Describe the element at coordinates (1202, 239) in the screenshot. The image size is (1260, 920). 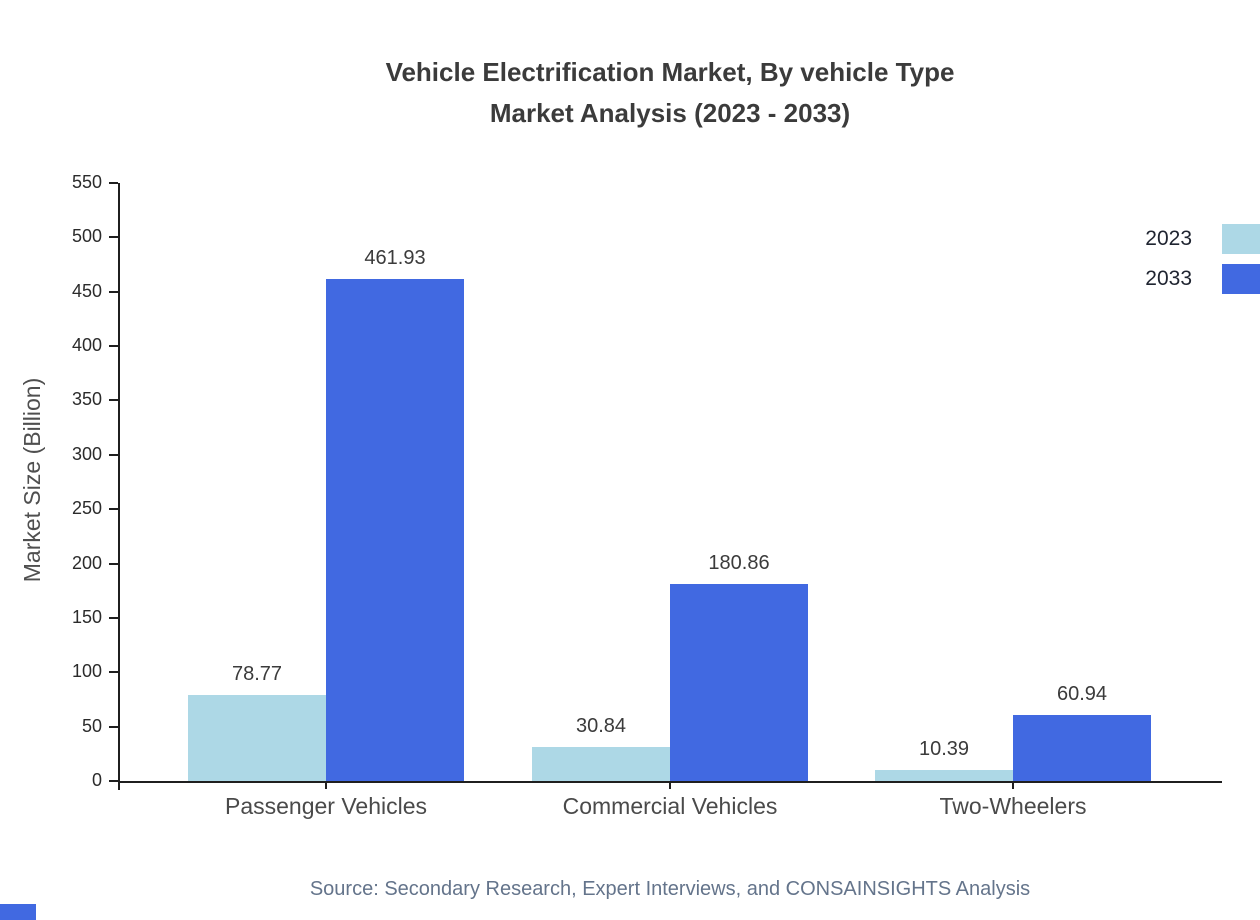
I see `legend-item: 2023` at that location.